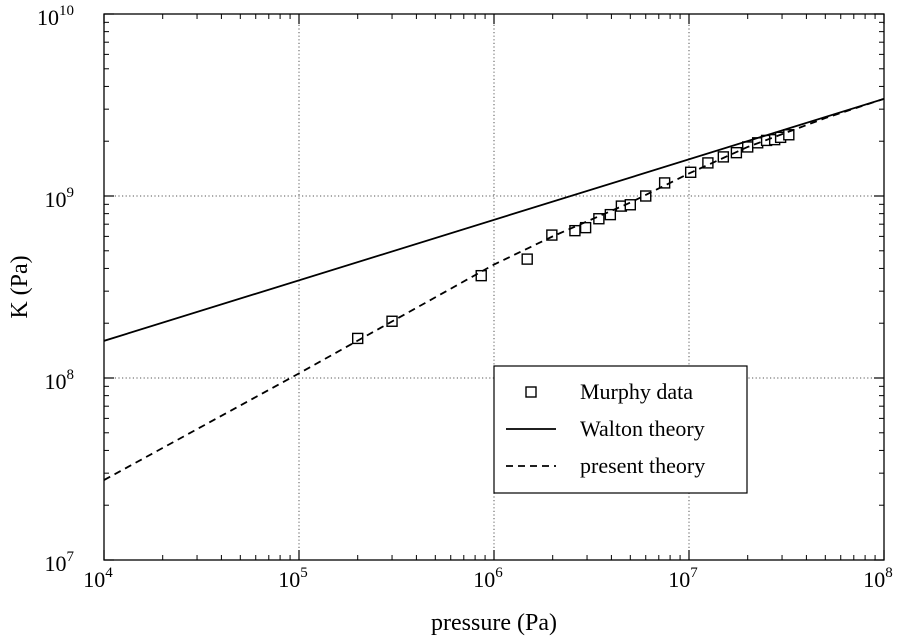 This screenshot has width=902, height=639. I want to click on x-tick-label: 10⁷, so click(683, 578).